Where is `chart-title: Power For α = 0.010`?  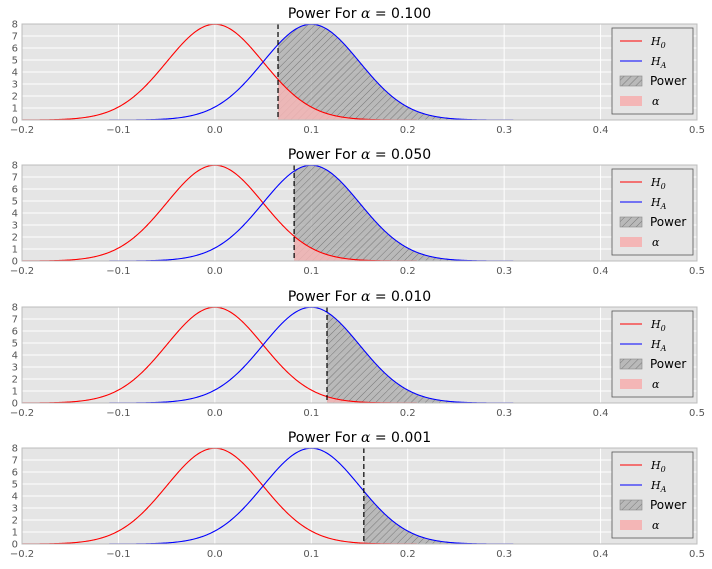
chart-title: Power For α = 0.010 is located at coordinates (359, 297).